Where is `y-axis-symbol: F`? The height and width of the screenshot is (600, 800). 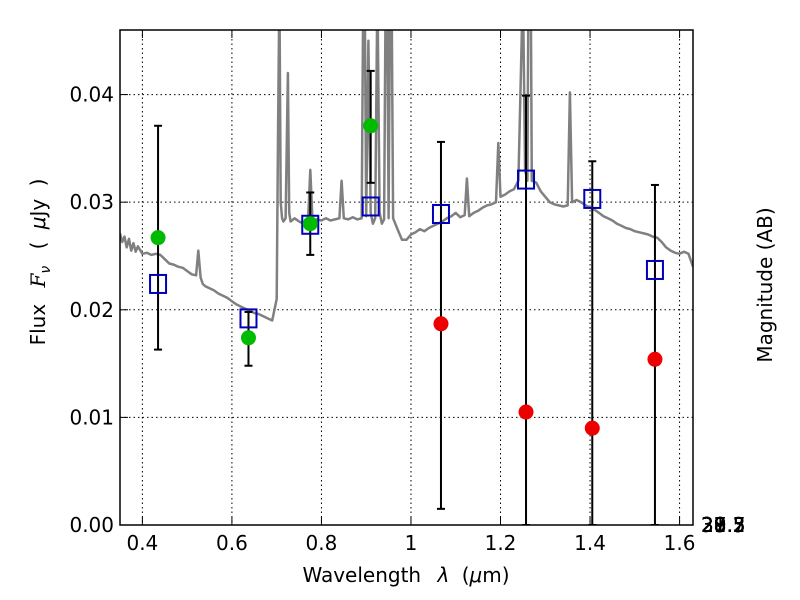 y-axis-symbol: F is located at coordinates (38, 280).